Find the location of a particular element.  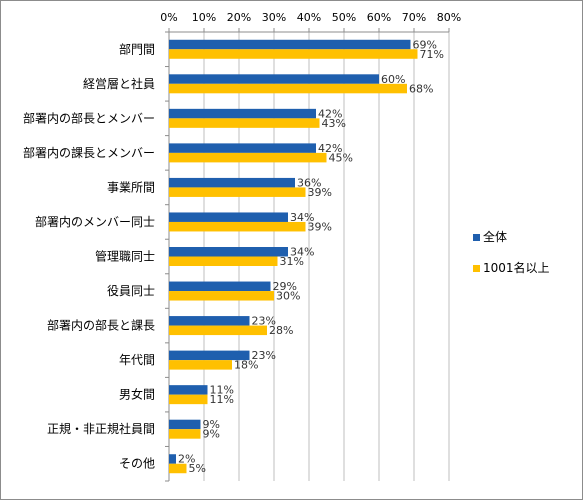

category-label: 年代間 is located at coordinates (137, 360).